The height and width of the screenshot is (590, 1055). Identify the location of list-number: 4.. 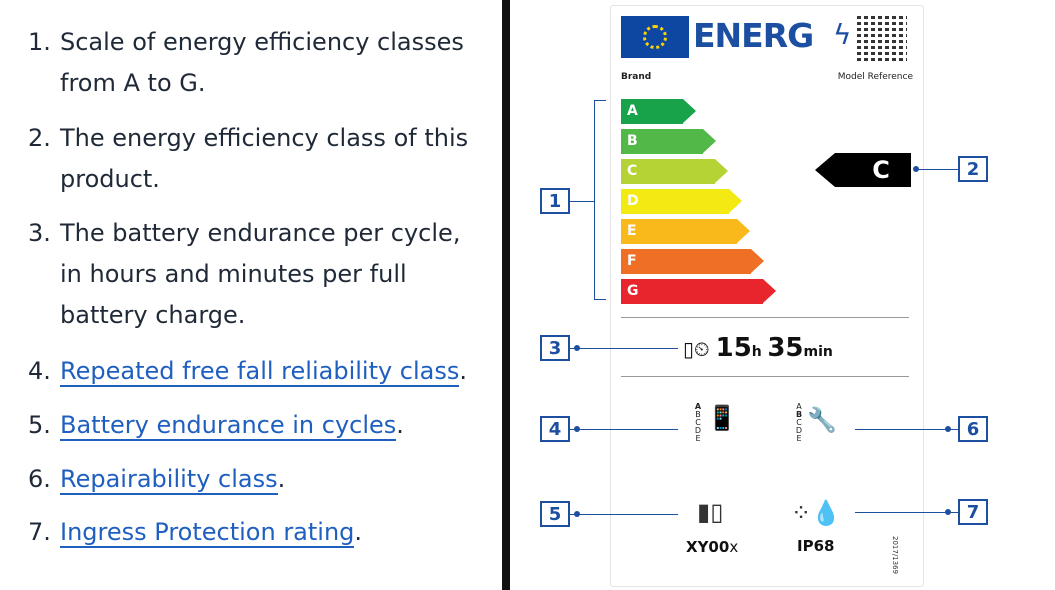
(39, 371).